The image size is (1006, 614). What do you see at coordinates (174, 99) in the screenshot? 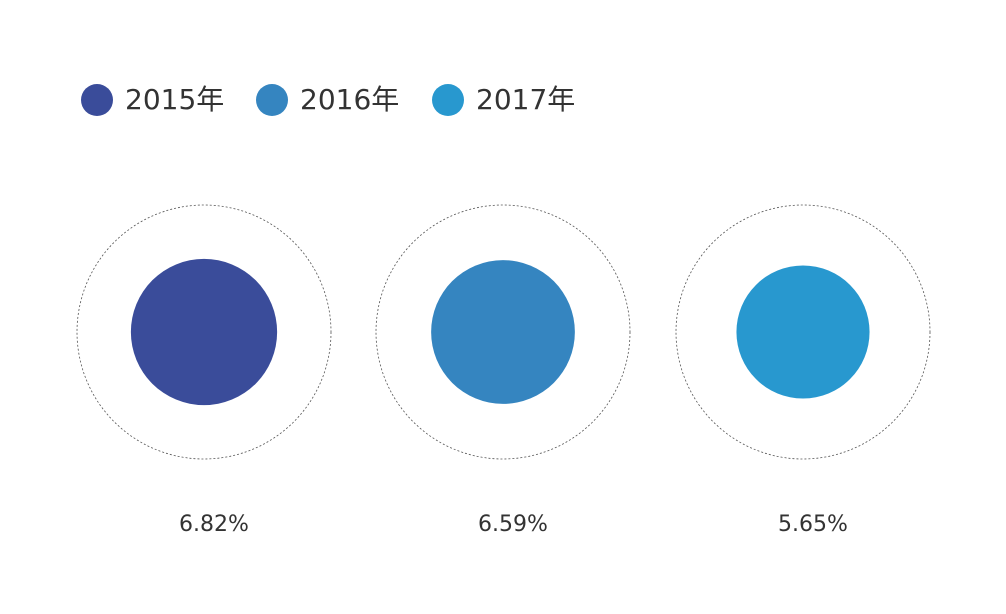
I see `legend-label: 2015年` at bounding box center [174, 99].